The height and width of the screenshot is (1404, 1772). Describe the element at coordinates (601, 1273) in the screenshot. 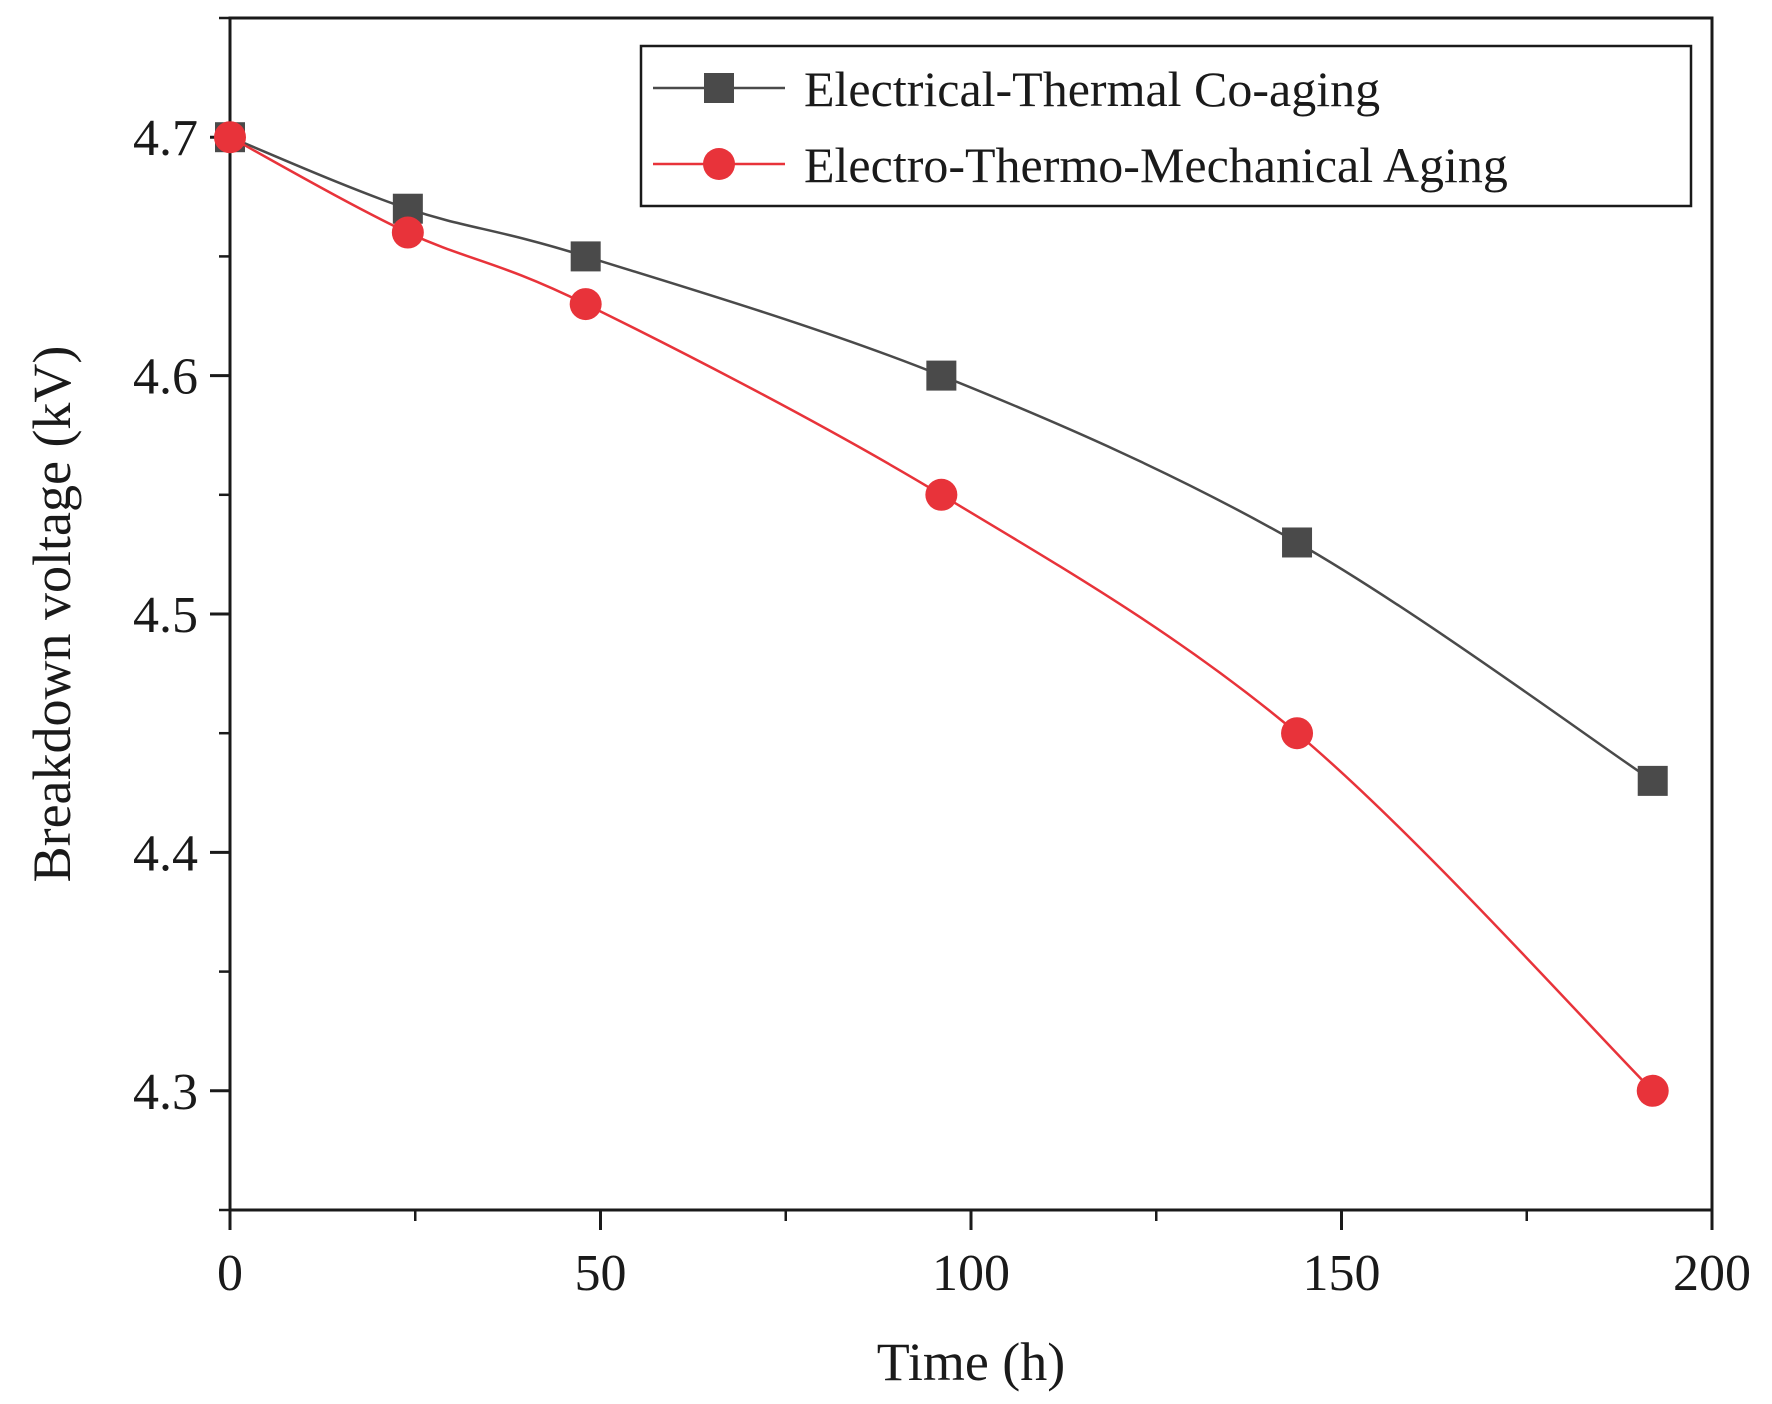

I see `x-tick-label: 50` at that location.